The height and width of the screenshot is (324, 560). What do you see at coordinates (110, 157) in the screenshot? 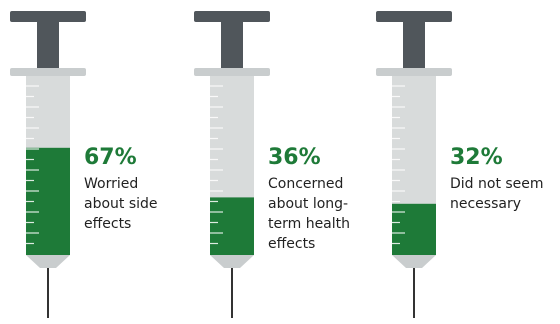
I see `value-label: 67%` at bounding box center [110, 157].